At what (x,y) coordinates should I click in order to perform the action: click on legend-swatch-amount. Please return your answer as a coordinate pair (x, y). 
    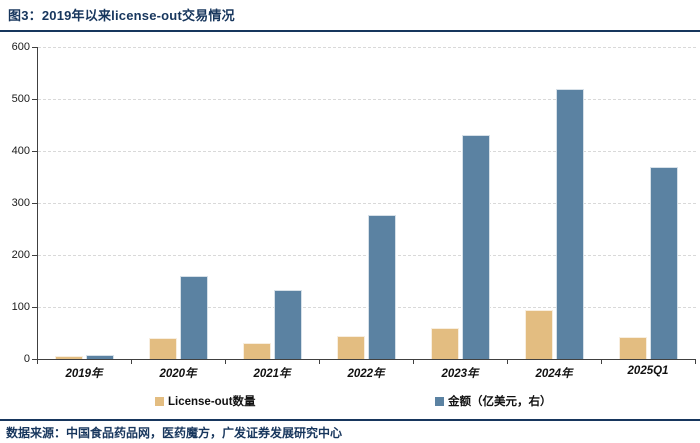
    Looking at the image, I should click on (439, 401).